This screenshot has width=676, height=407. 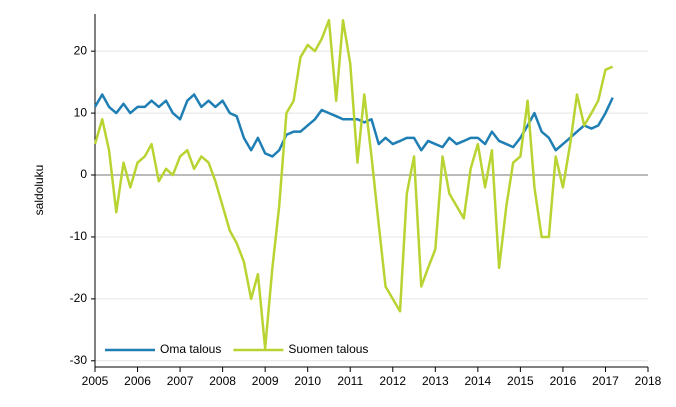 What do you see at coordinates (520, 381) in the screenshot?
I see `x-tick-label: 2015` at bounding box center [520, 381].